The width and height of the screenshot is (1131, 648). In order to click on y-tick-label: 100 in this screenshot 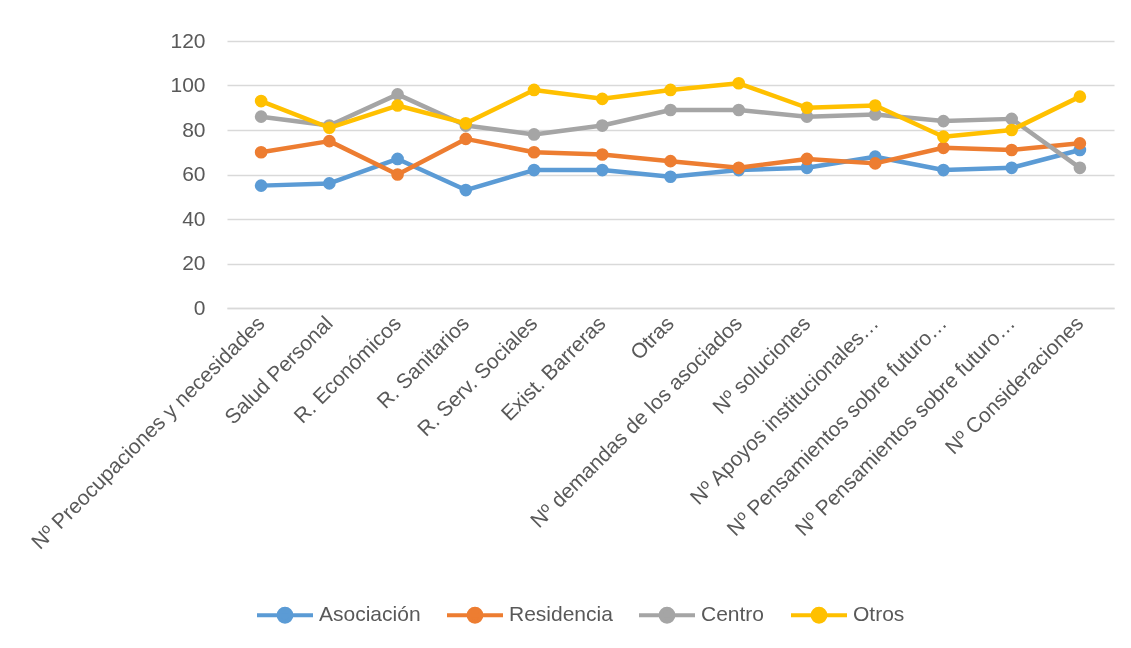, I will do `click(188, 84)`.